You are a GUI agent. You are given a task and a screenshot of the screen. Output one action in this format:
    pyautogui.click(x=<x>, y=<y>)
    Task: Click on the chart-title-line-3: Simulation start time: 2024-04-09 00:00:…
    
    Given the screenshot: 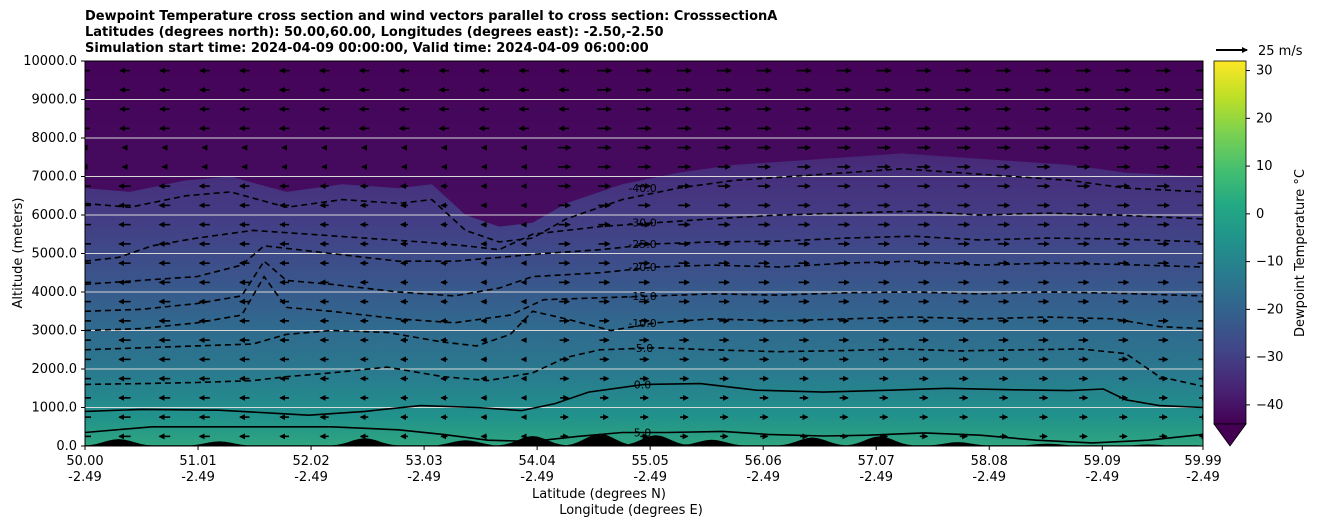 What is the action you would take?
    pyautogui.click(x=367, y=48)
    